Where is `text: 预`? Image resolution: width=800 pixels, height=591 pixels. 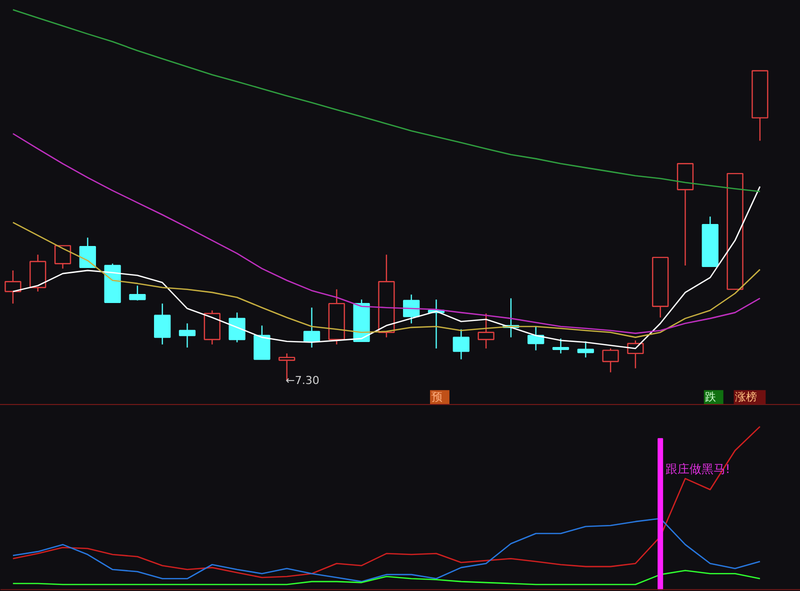
text: 预 is located at coordinates (436, 397).